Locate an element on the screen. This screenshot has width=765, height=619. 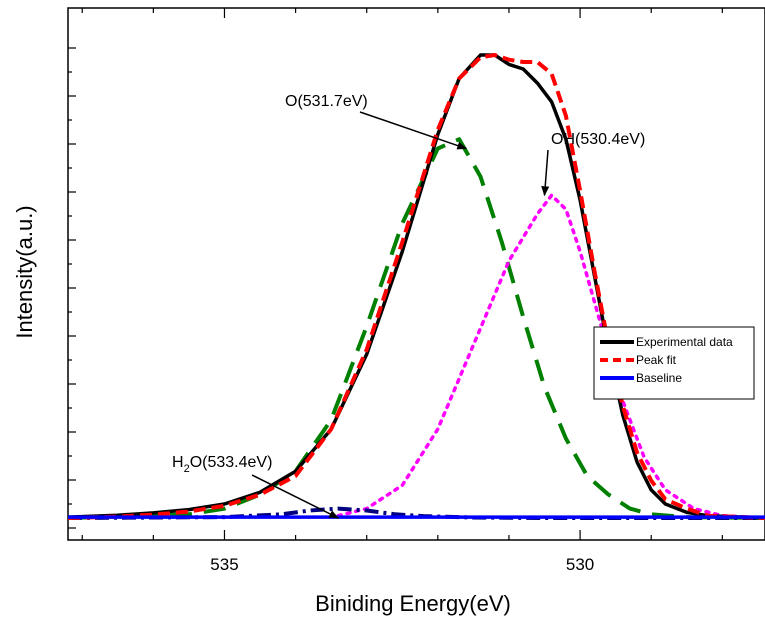
annotation-h2o-arrow is located at coordinates (295, 496).